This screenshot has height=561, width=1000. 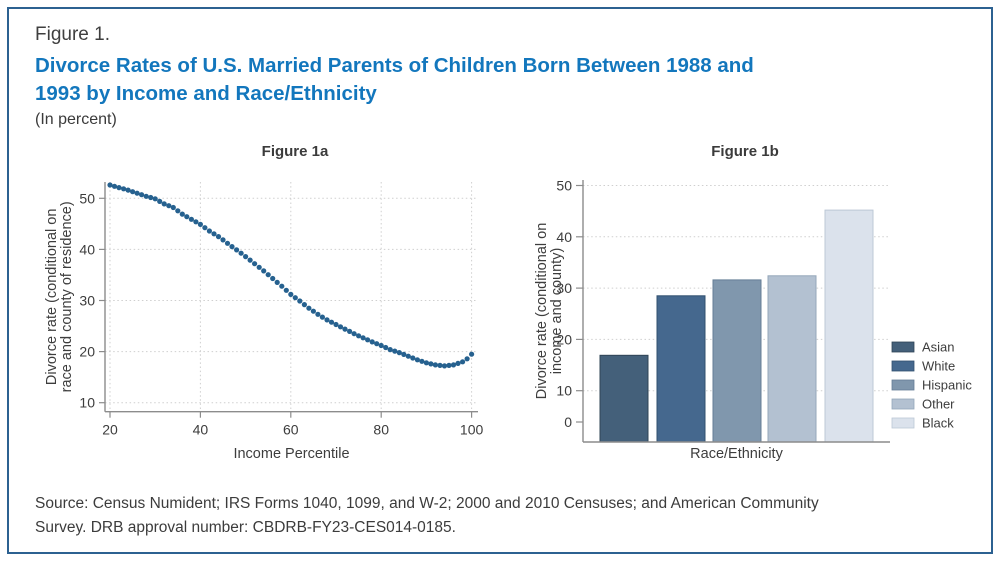 I want to click on x-tick-label: 40, so click(x=201, y=430).